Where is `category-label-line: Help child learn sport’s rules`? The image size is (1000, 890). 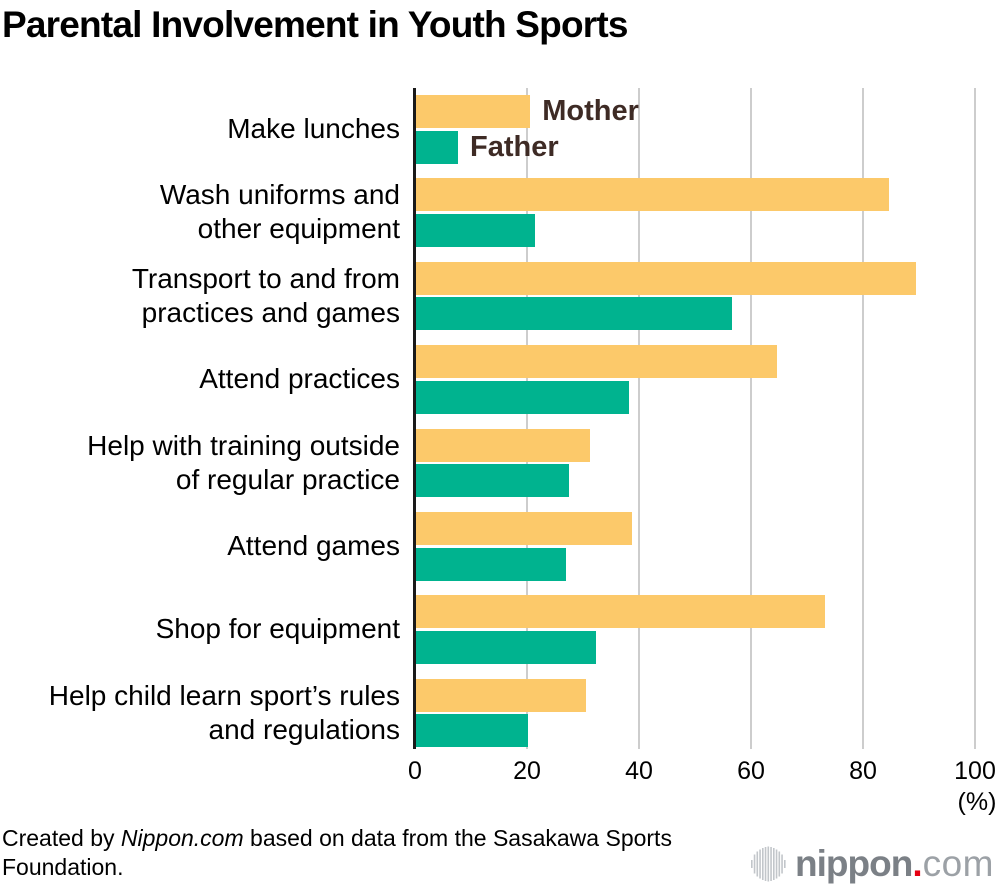
category-label-line: Help child learn sport’s rules is located at coordinates (224, 695).